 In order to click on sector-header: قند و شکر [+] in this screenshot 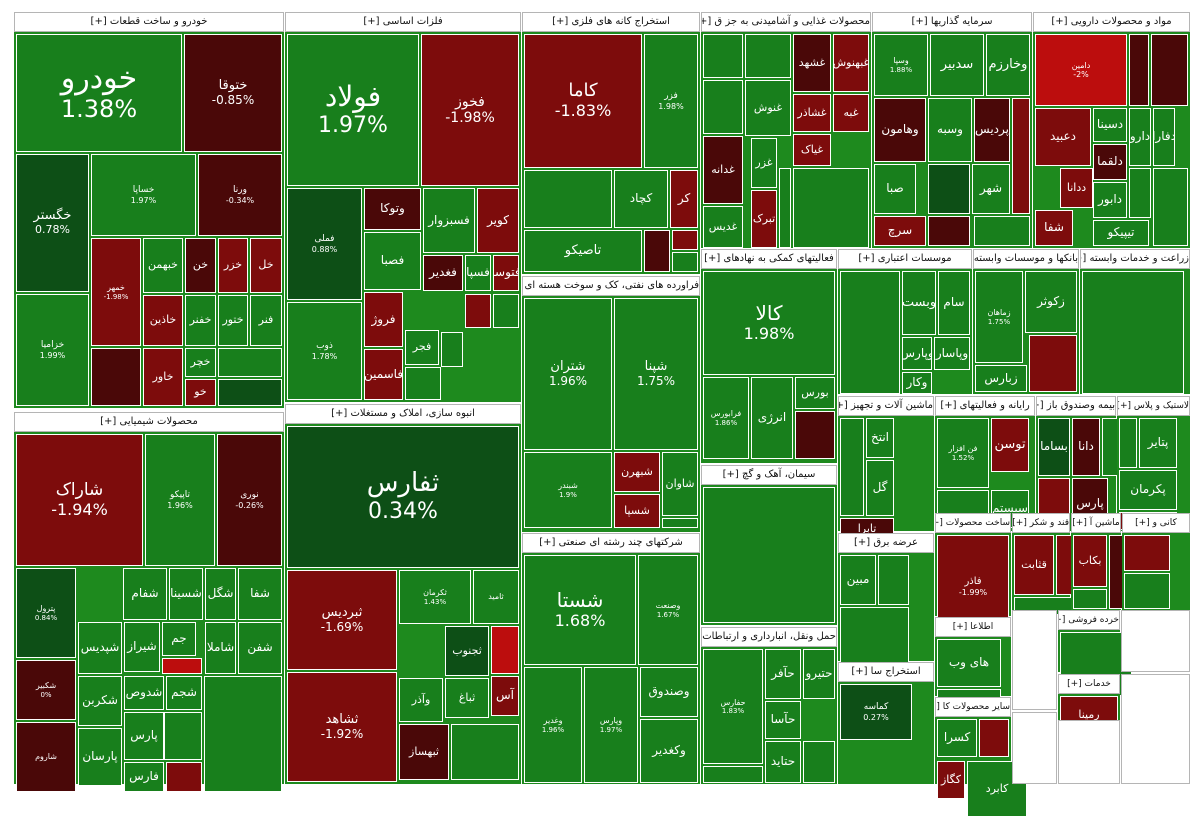, I will do `click(1041, 523)`.